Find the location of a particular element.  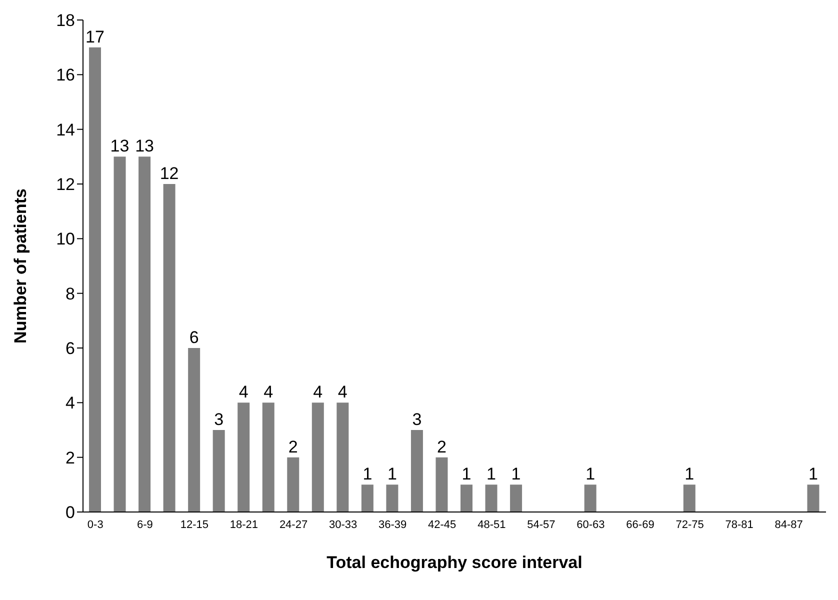

y-tick-label: 6 is located at coordinates (70, 348).